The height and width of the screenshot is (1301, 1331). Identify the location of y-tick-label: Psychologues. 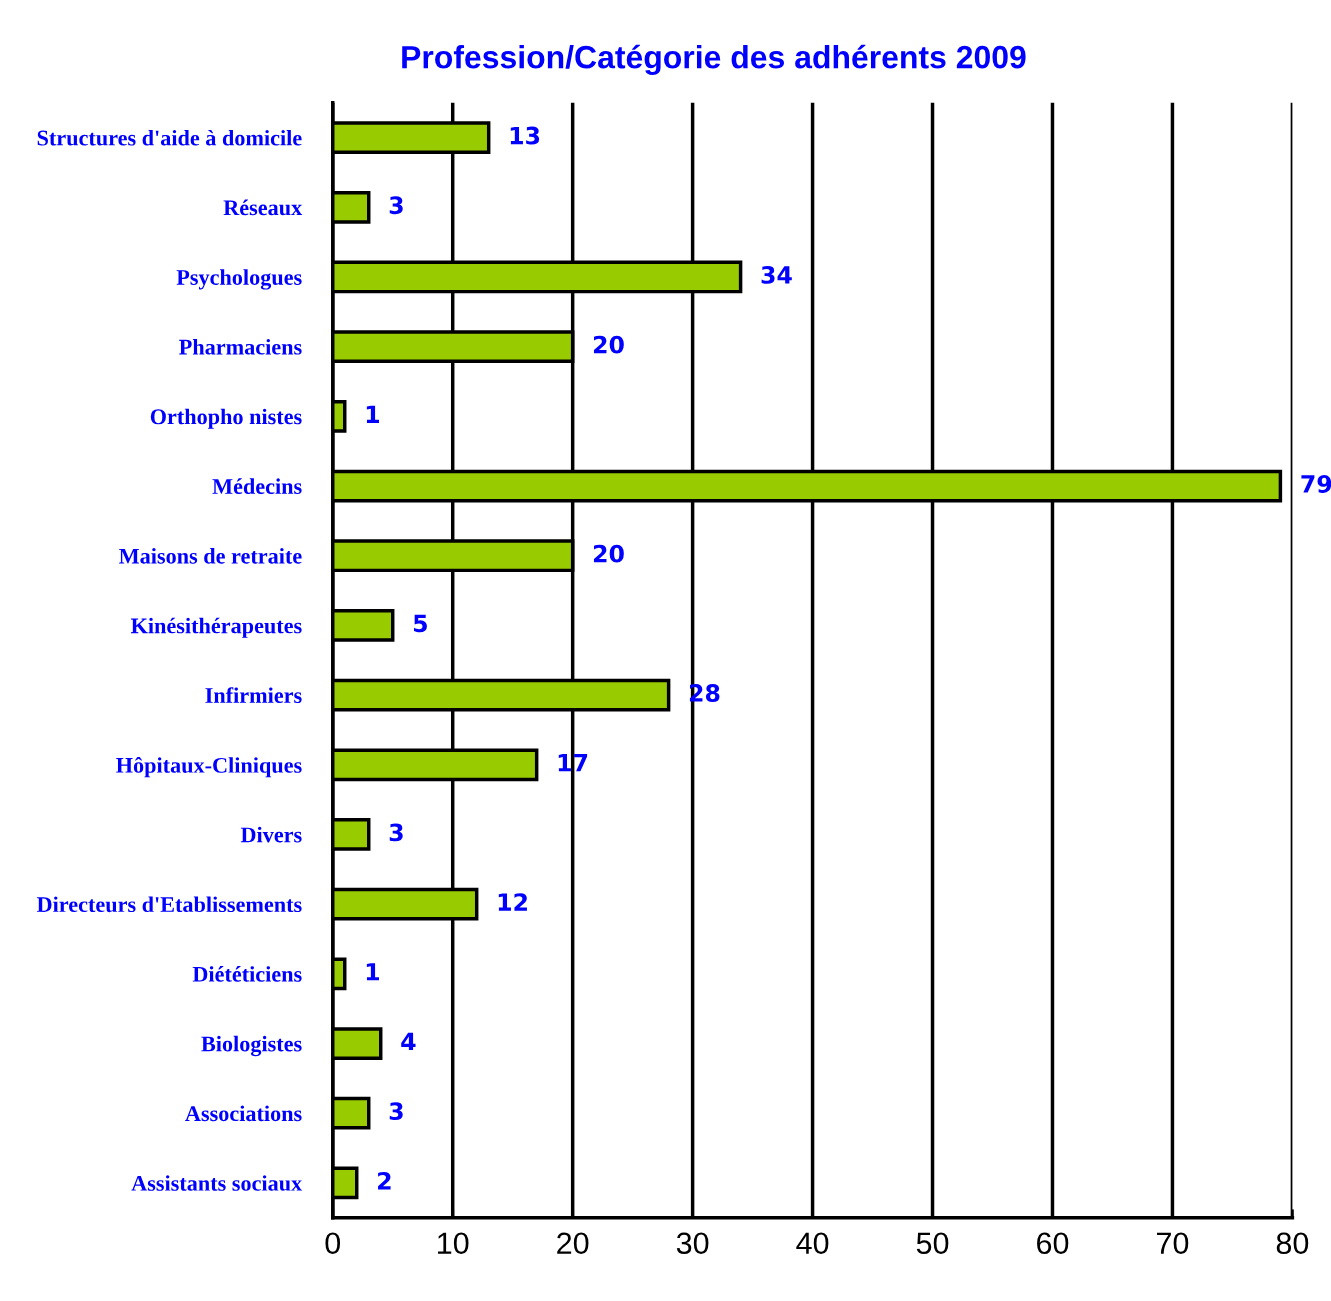
(239, 279).